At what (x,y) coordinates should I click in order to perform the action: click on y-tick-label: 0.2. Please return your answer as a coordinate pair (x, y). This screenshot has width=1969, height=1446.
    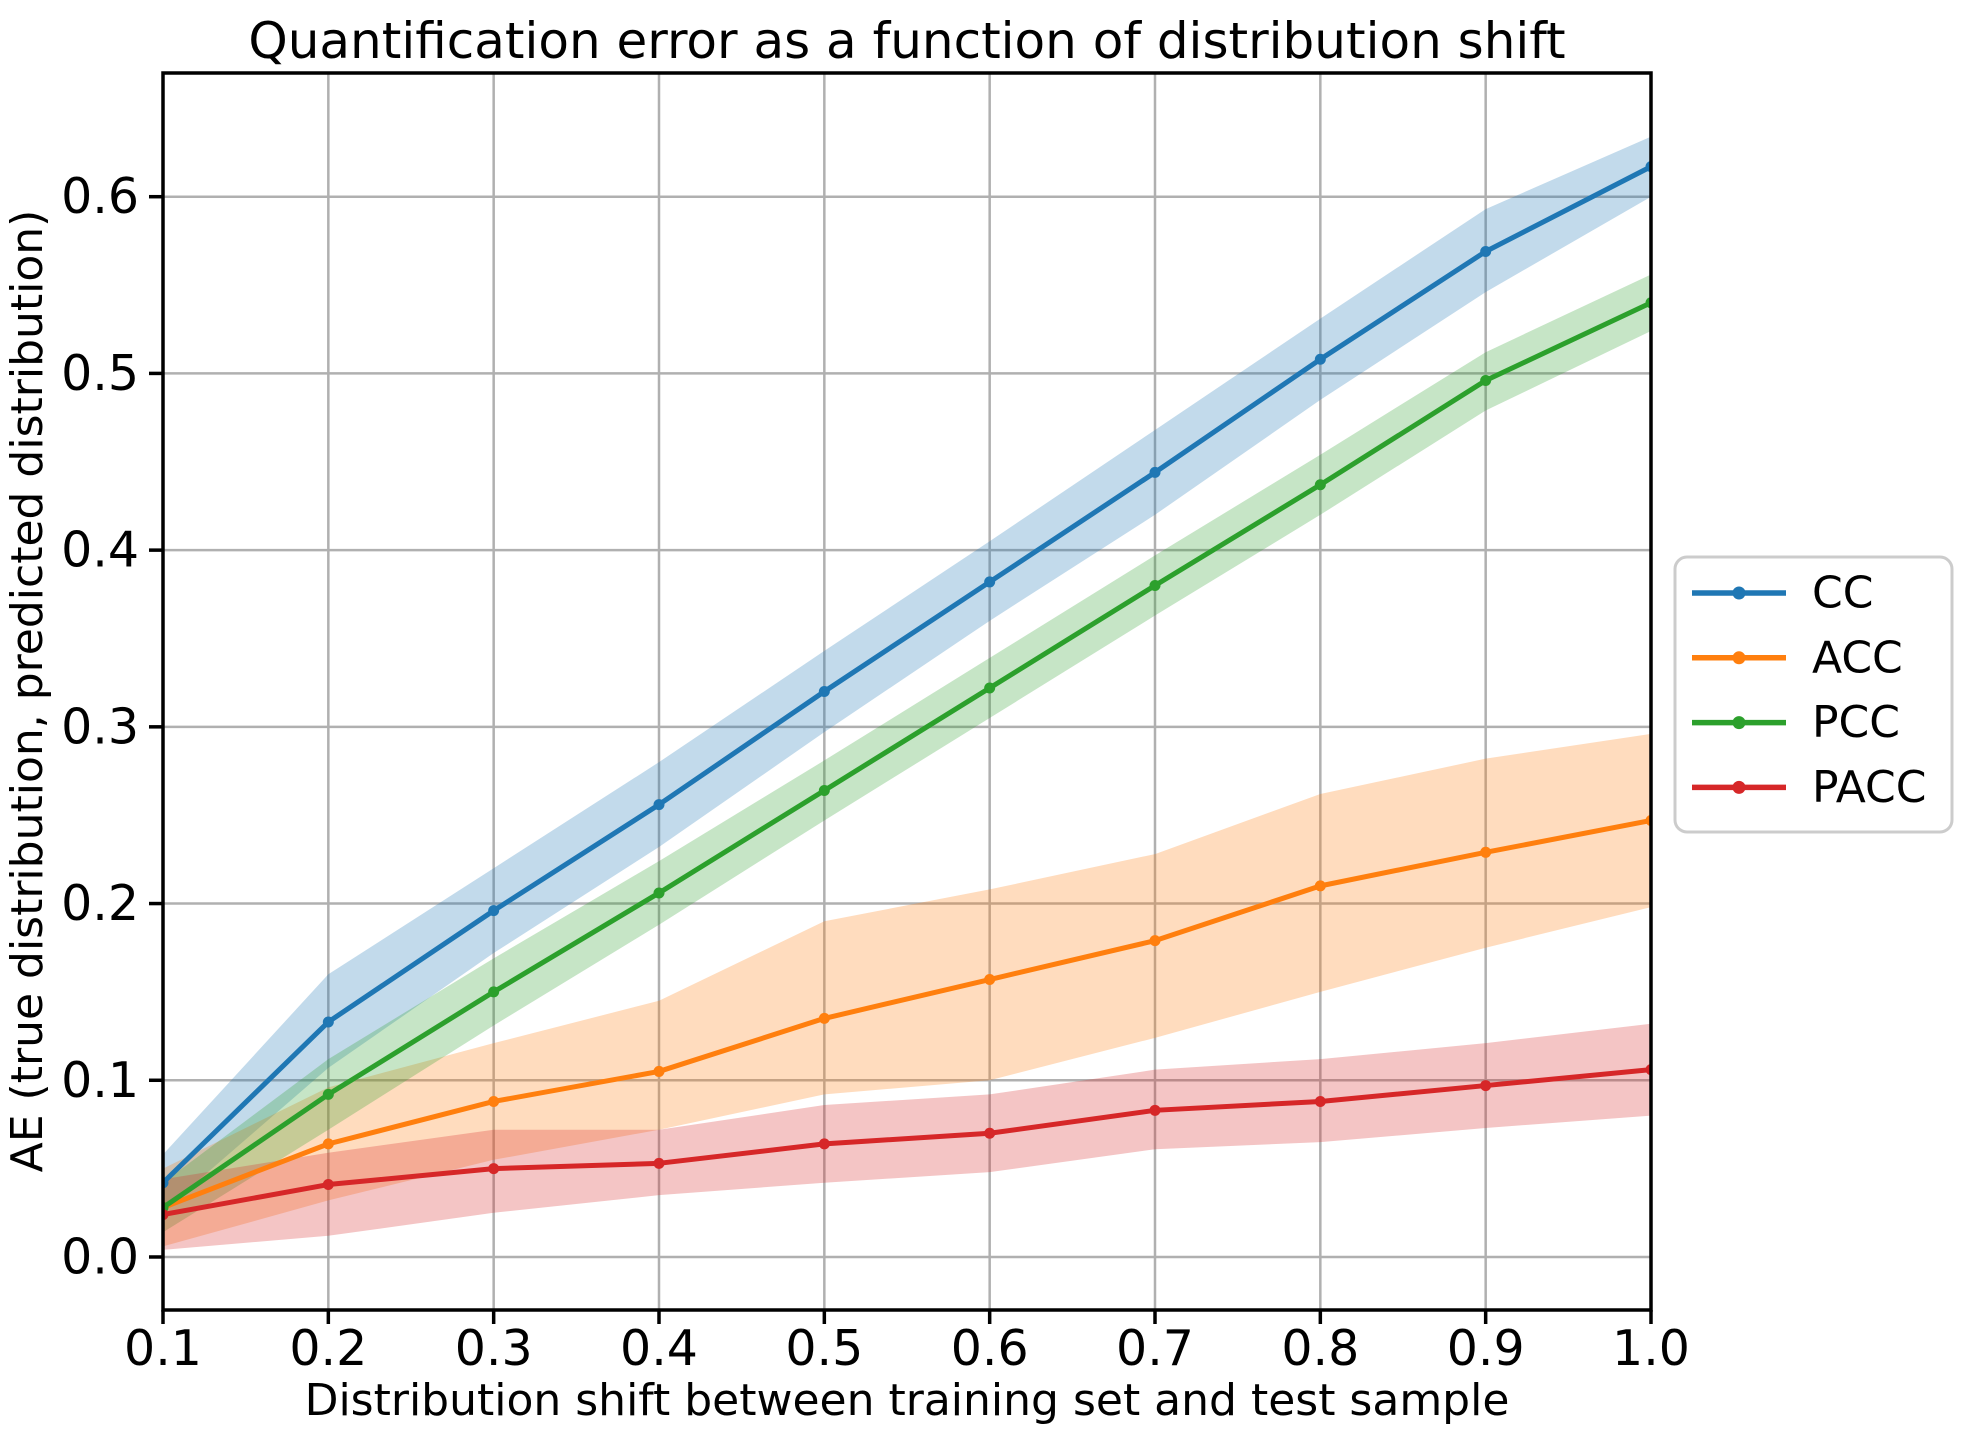
    Looking at the image, I should click on (100, 903).